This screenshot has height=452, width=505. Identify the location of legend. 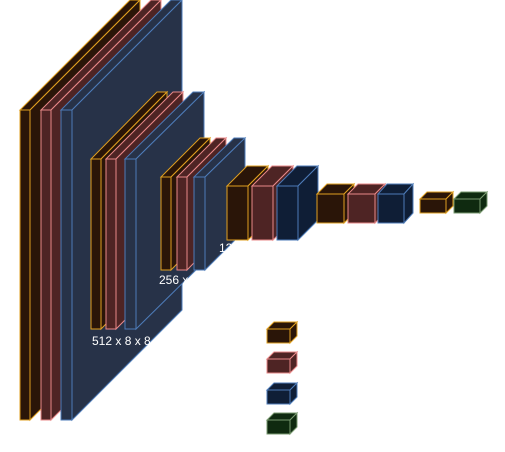
(282, 378).